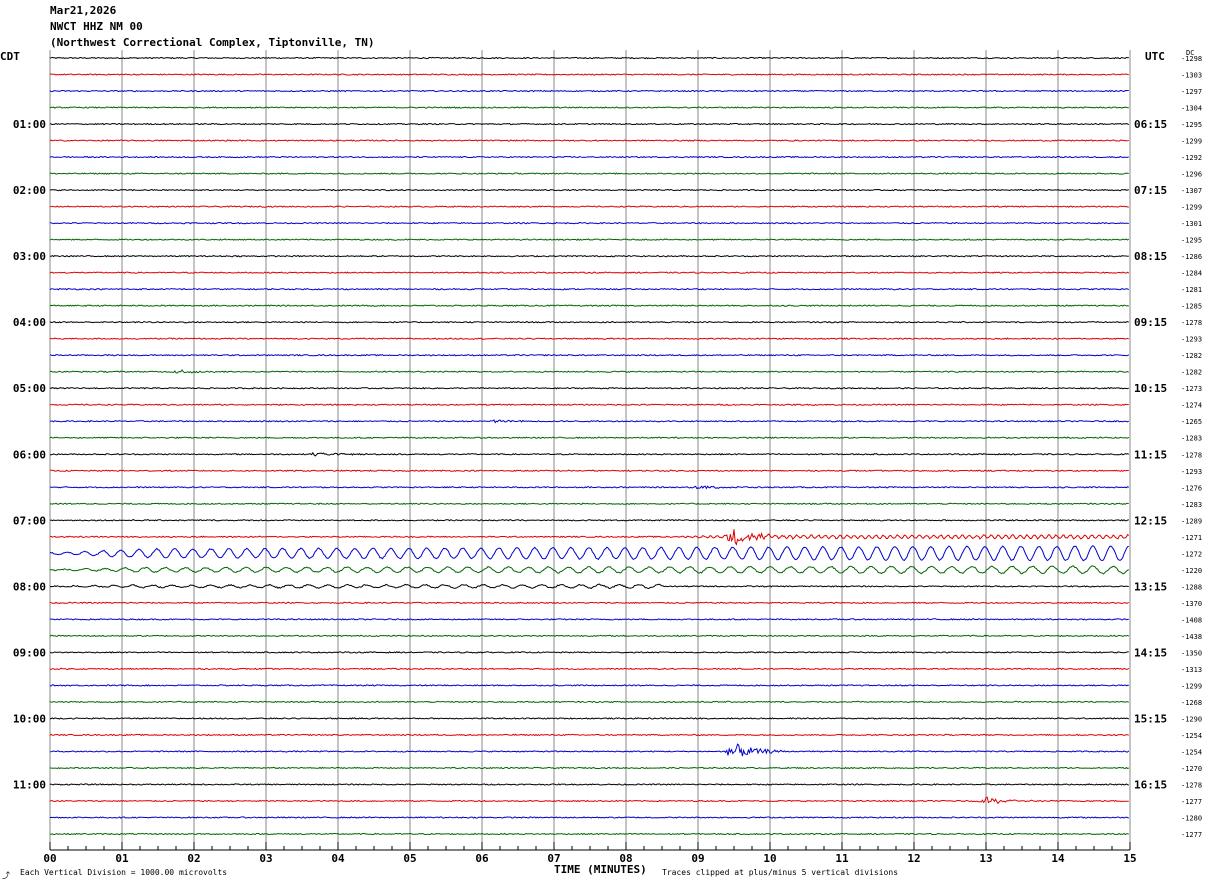  Describe the element at coordinates (1150, 454) in the screenshot. I see `right-hour-label: 11:15` at that location.